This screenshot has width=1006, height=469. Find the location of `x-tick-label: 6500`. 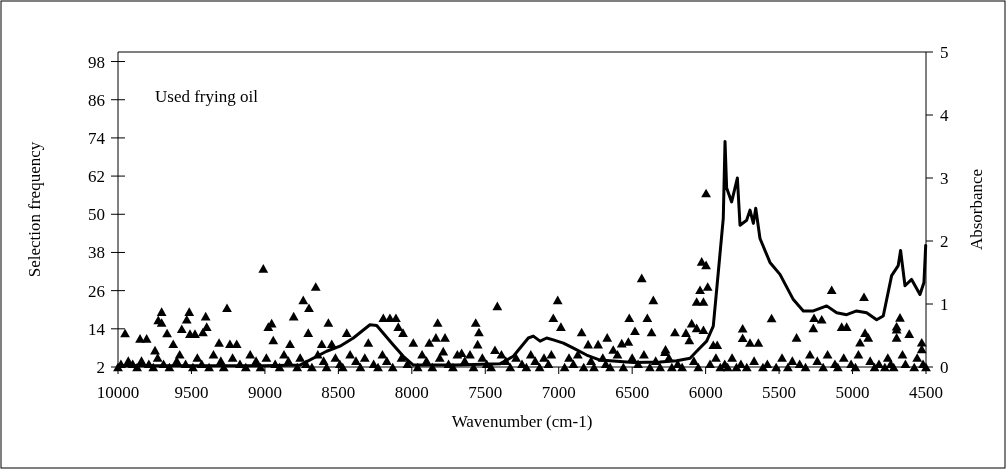

x-tick-label: 6500 is located at coordinates (632, 392).